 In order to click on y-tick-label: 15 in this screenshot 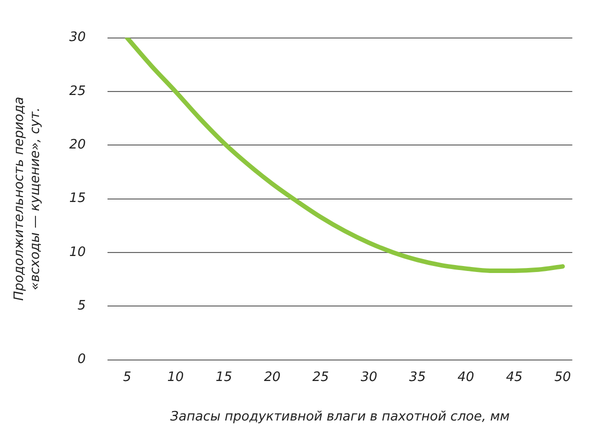, I will do `click(77, 198)`.